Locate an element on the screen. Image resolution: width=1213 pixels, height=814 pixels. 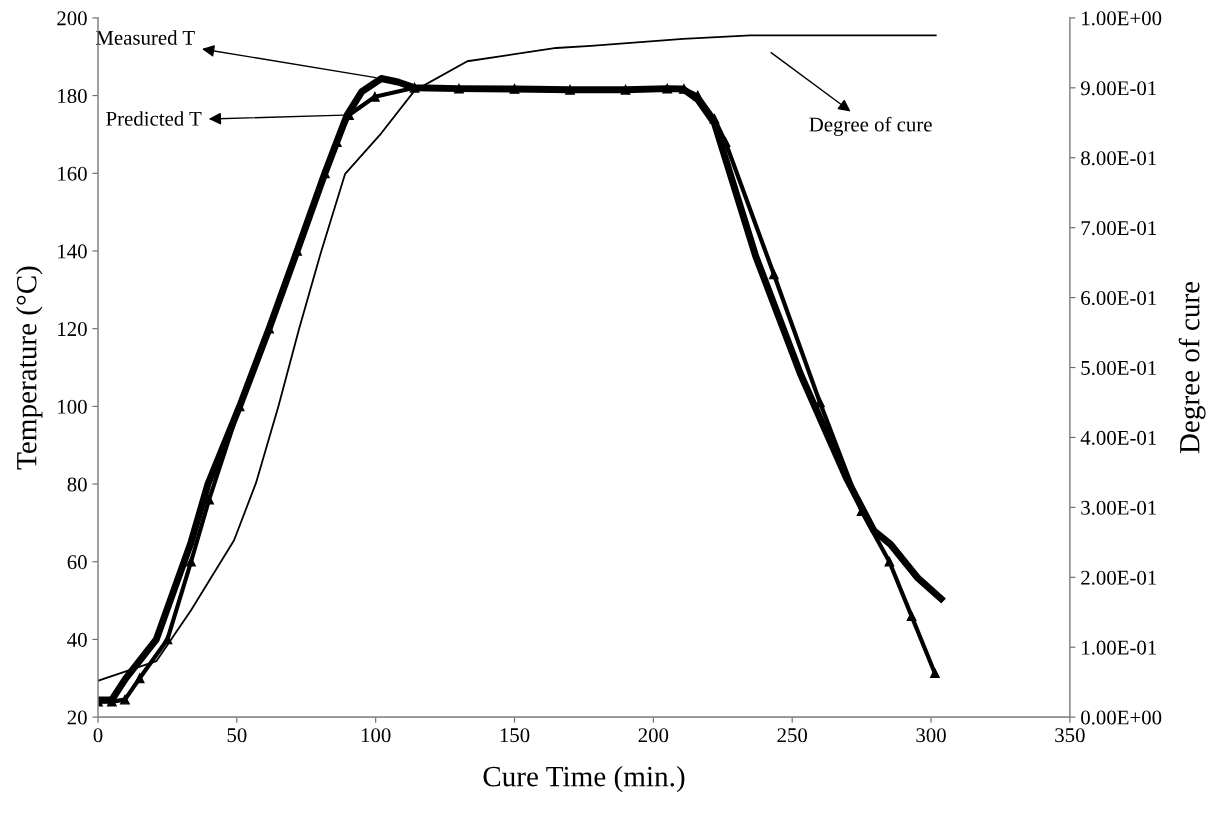
y-tick-label: 80 is located at coordinates (77, 484).